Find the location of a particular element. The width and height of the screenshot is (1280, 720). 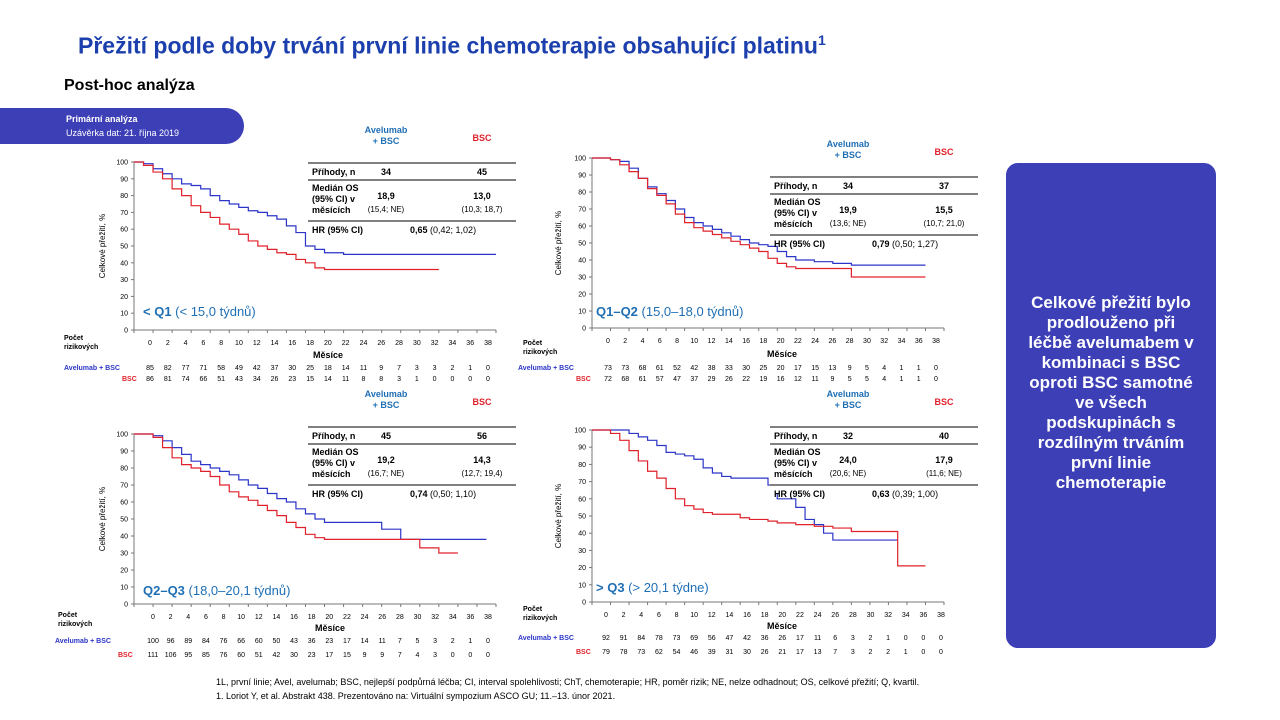

risk-count-bsc: 111 is located at coordinates (153, 655).